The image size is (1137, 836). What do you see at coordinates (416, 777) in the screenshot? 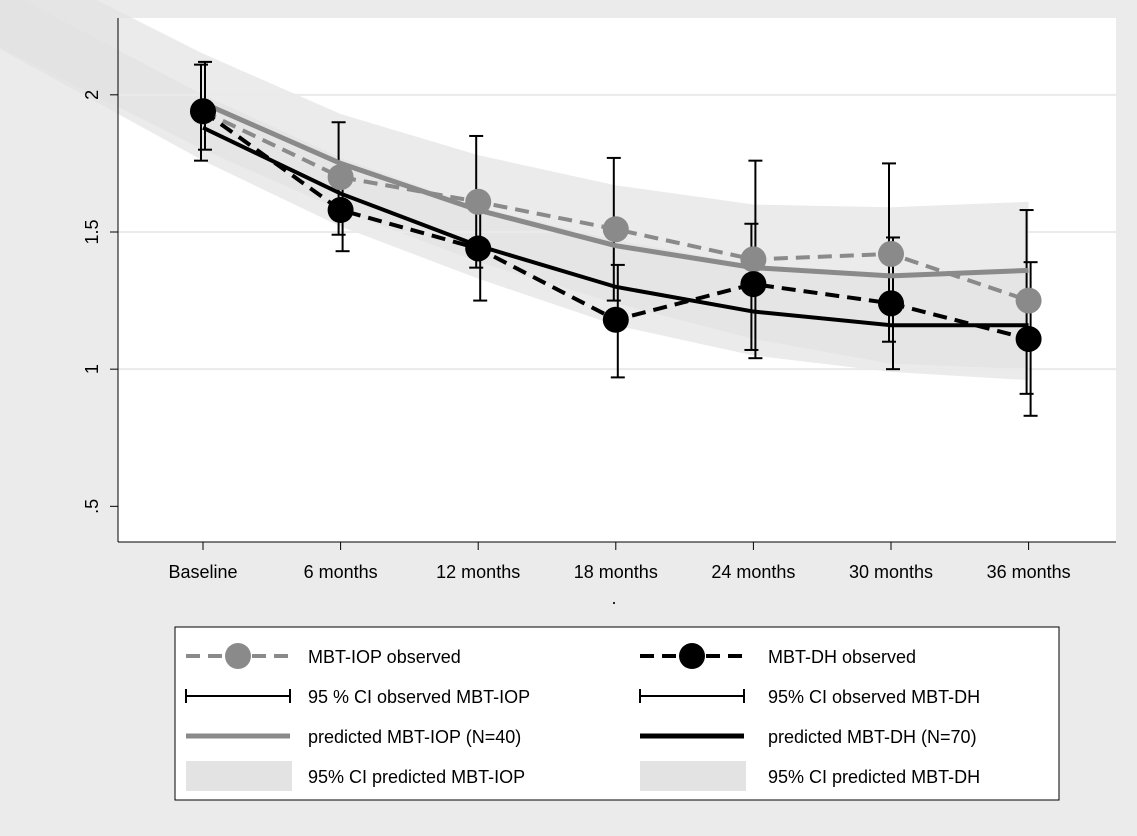
I see `legend-label: 95% CI predicted MBT-IOP` at bounding box center [416, 777].